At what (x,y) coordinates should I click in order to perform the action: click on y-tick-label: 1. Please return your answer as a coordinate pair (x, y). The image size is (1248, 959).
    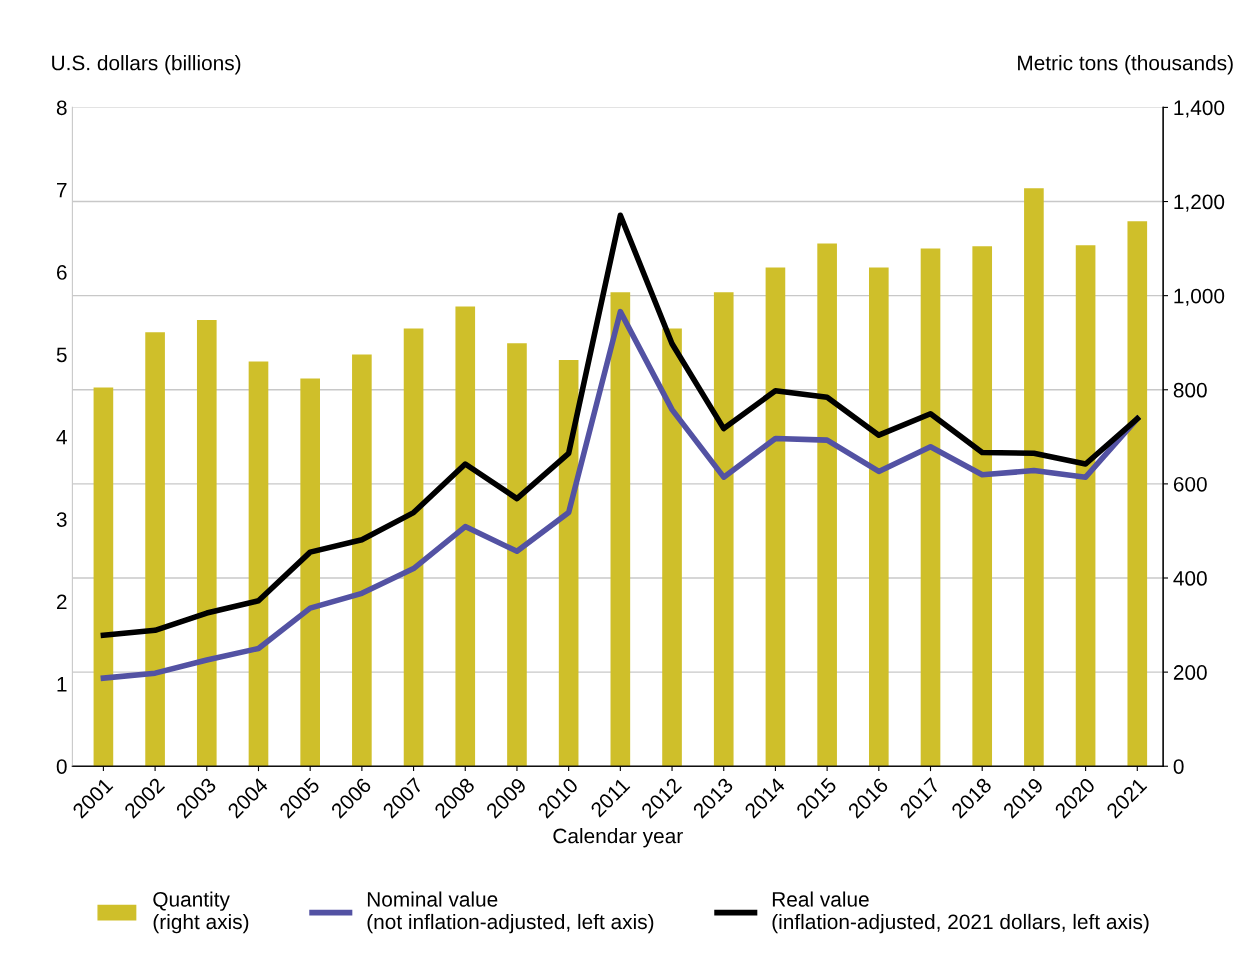
    Looking at the image, I should click on (62, 684).